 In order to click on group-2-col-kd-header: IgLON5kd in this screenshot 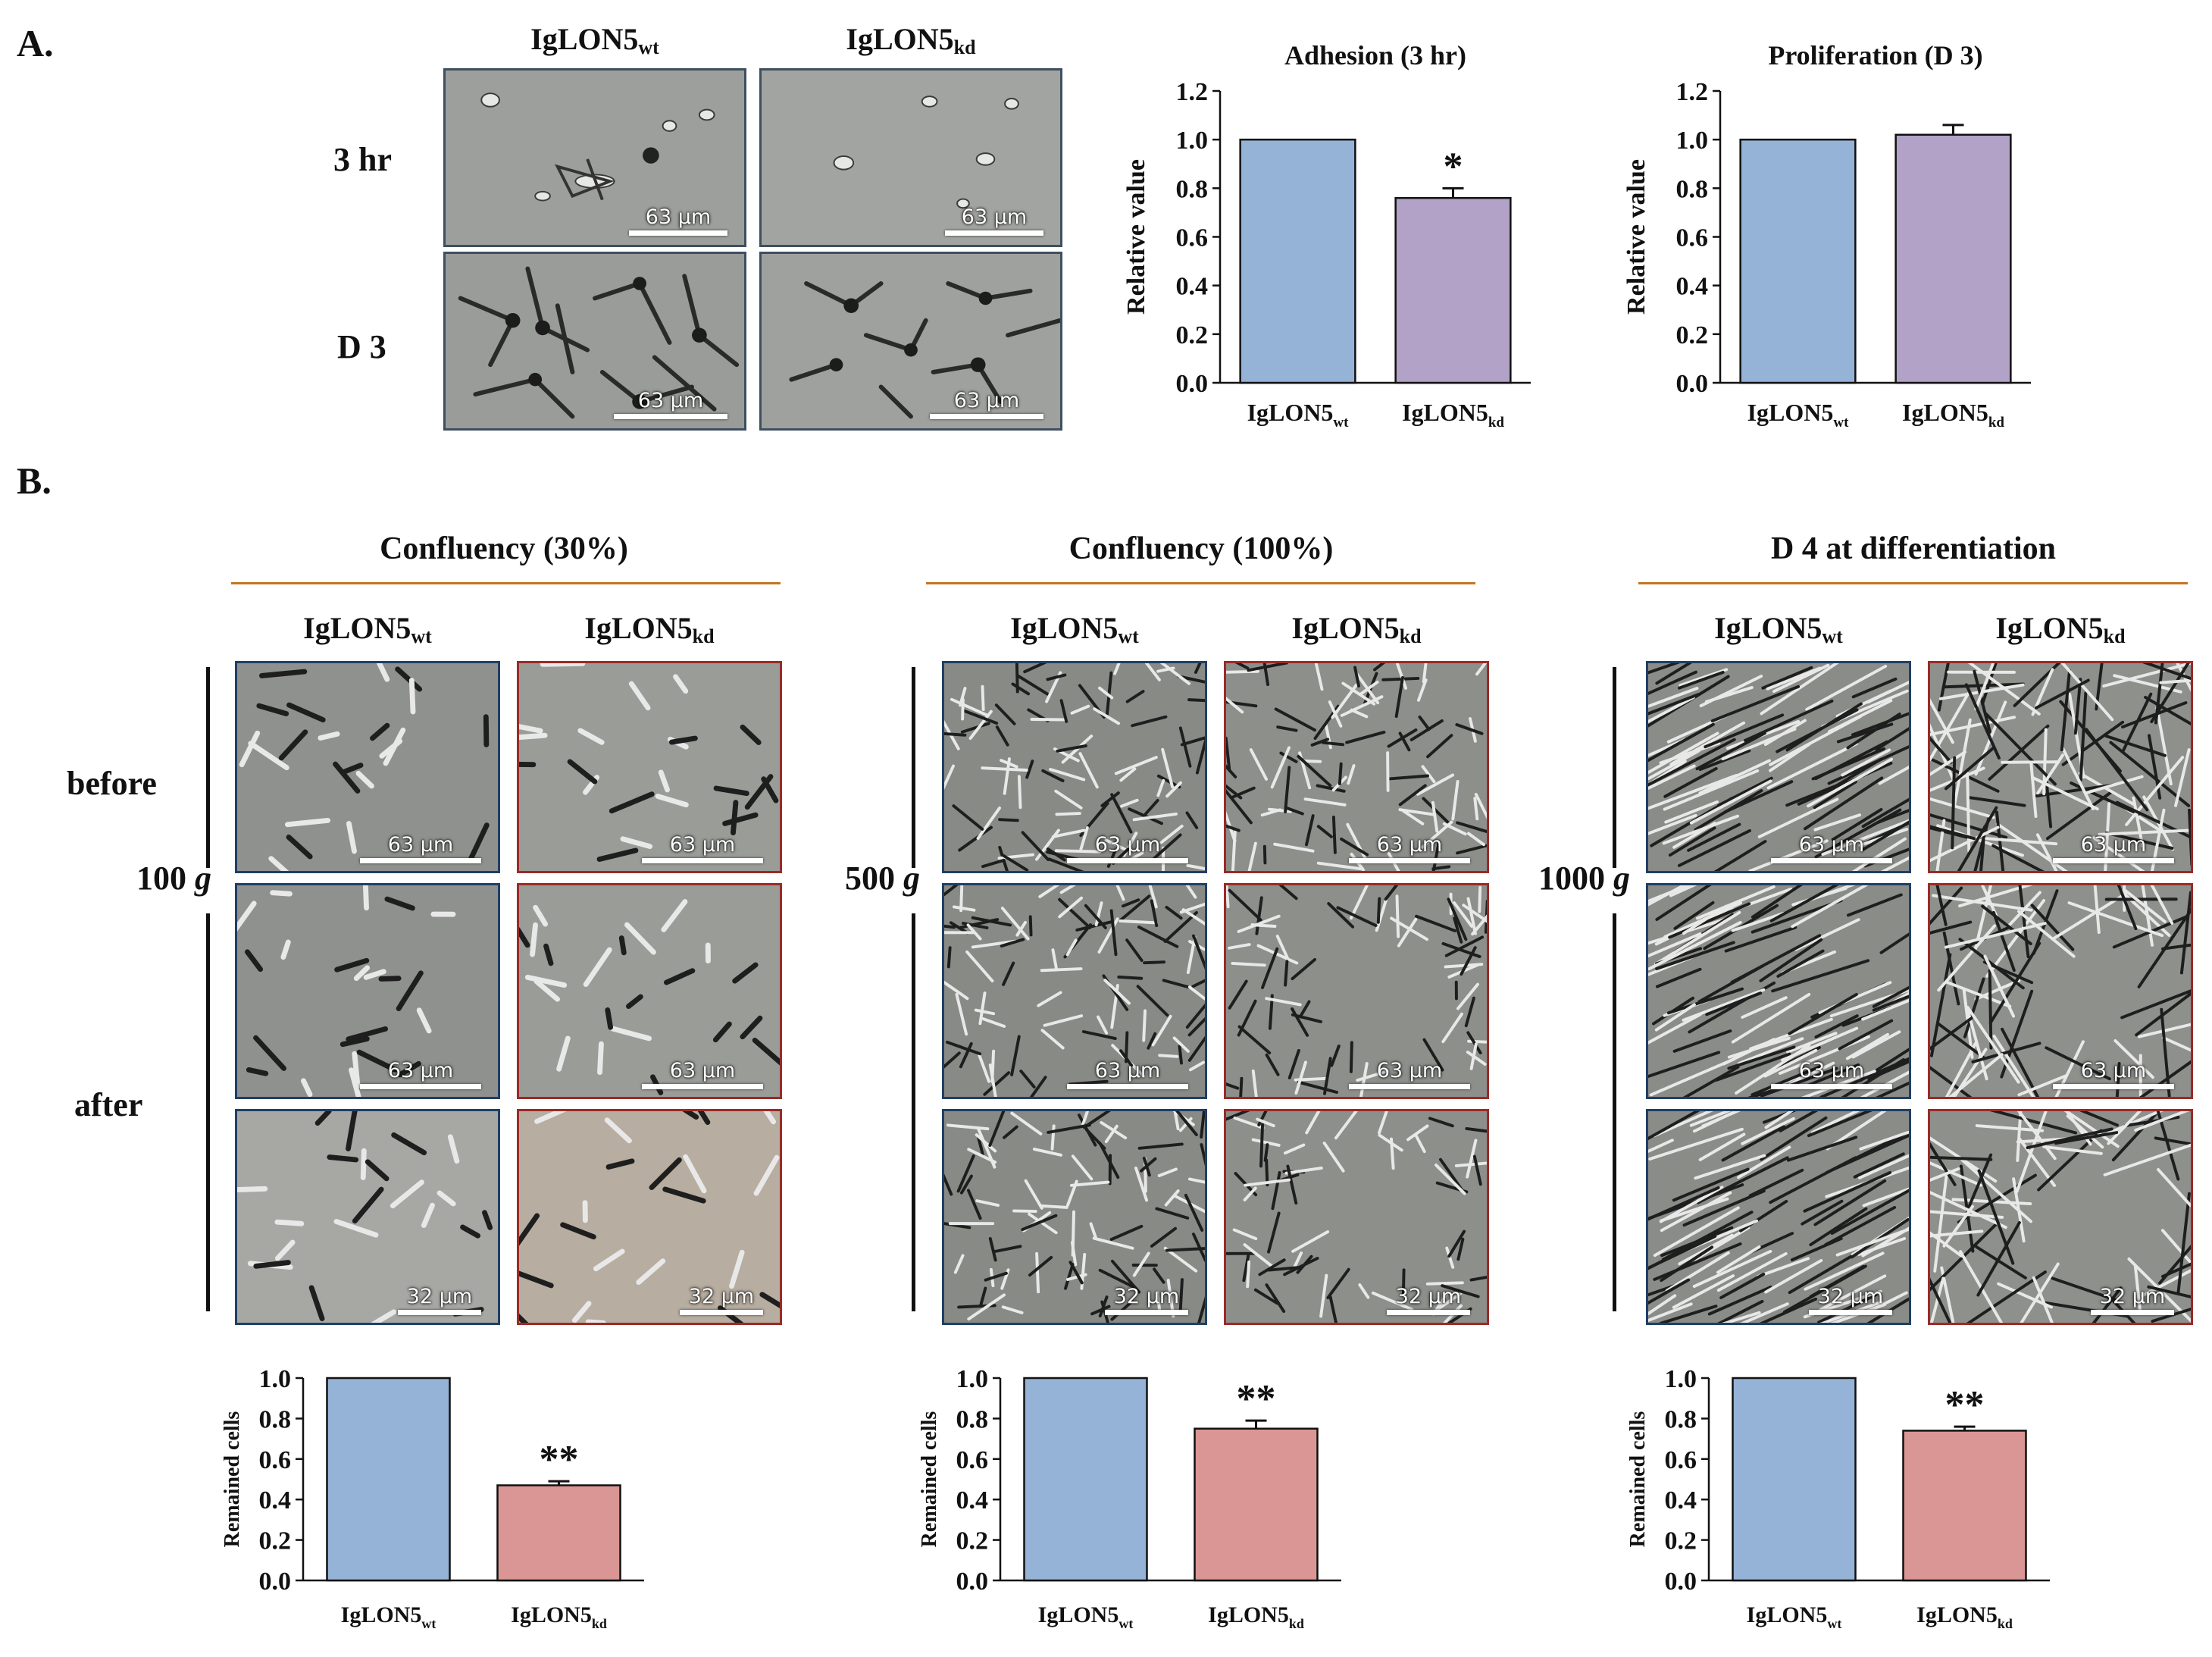, I will do `click(1356, 629)`.